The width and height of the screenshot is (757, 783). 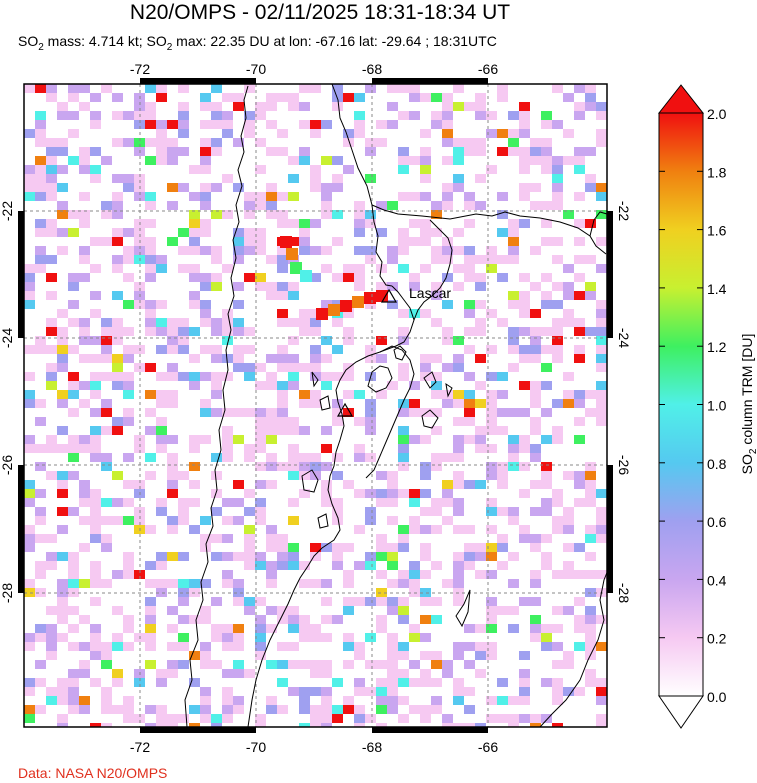 What do you see at coordinates (386, 486) in the screenshot?
I see `salt-flats` at bounding box center [386, 486].